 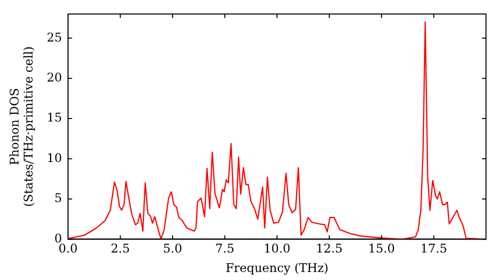 I want to click on y-axis-title: Phonon DOS (States/THz·primitive cell), so click(x=21, y=126).